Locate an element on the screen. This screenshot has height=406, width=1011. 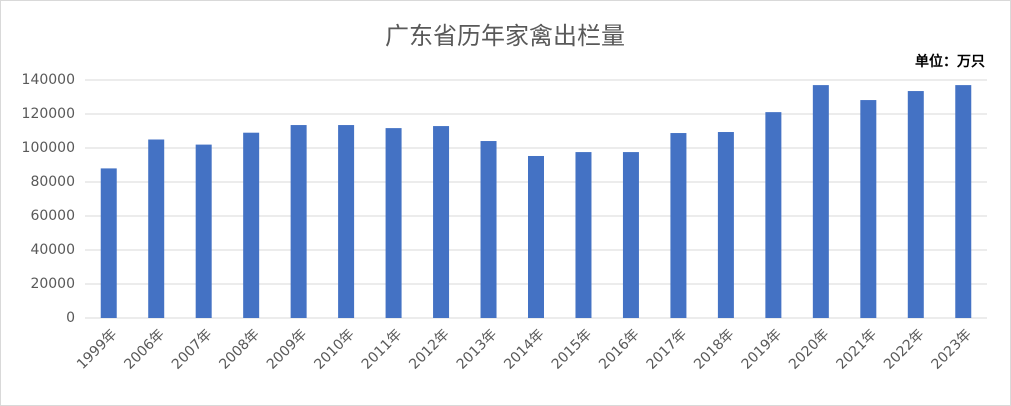
unit-annotation: 单位：万只 is located at coordinates (950, 61).